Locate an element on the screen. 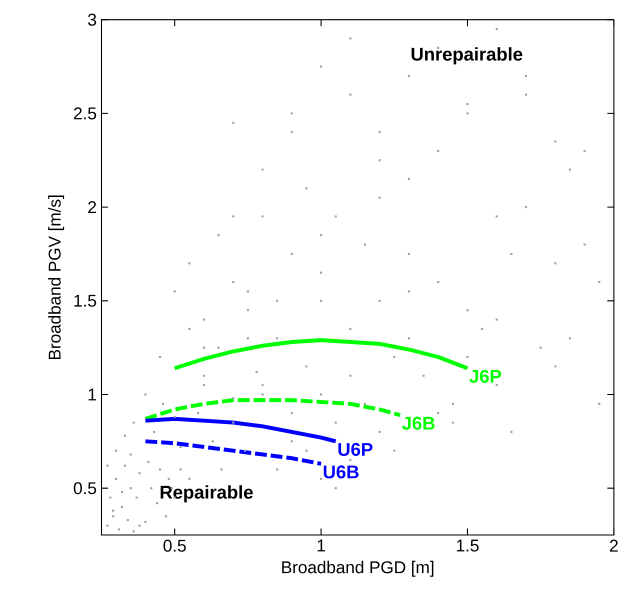 Image resolution: width=623 pixels, height=611 pixels. y-tick-label: 3 is located at coordinates (92, 20).